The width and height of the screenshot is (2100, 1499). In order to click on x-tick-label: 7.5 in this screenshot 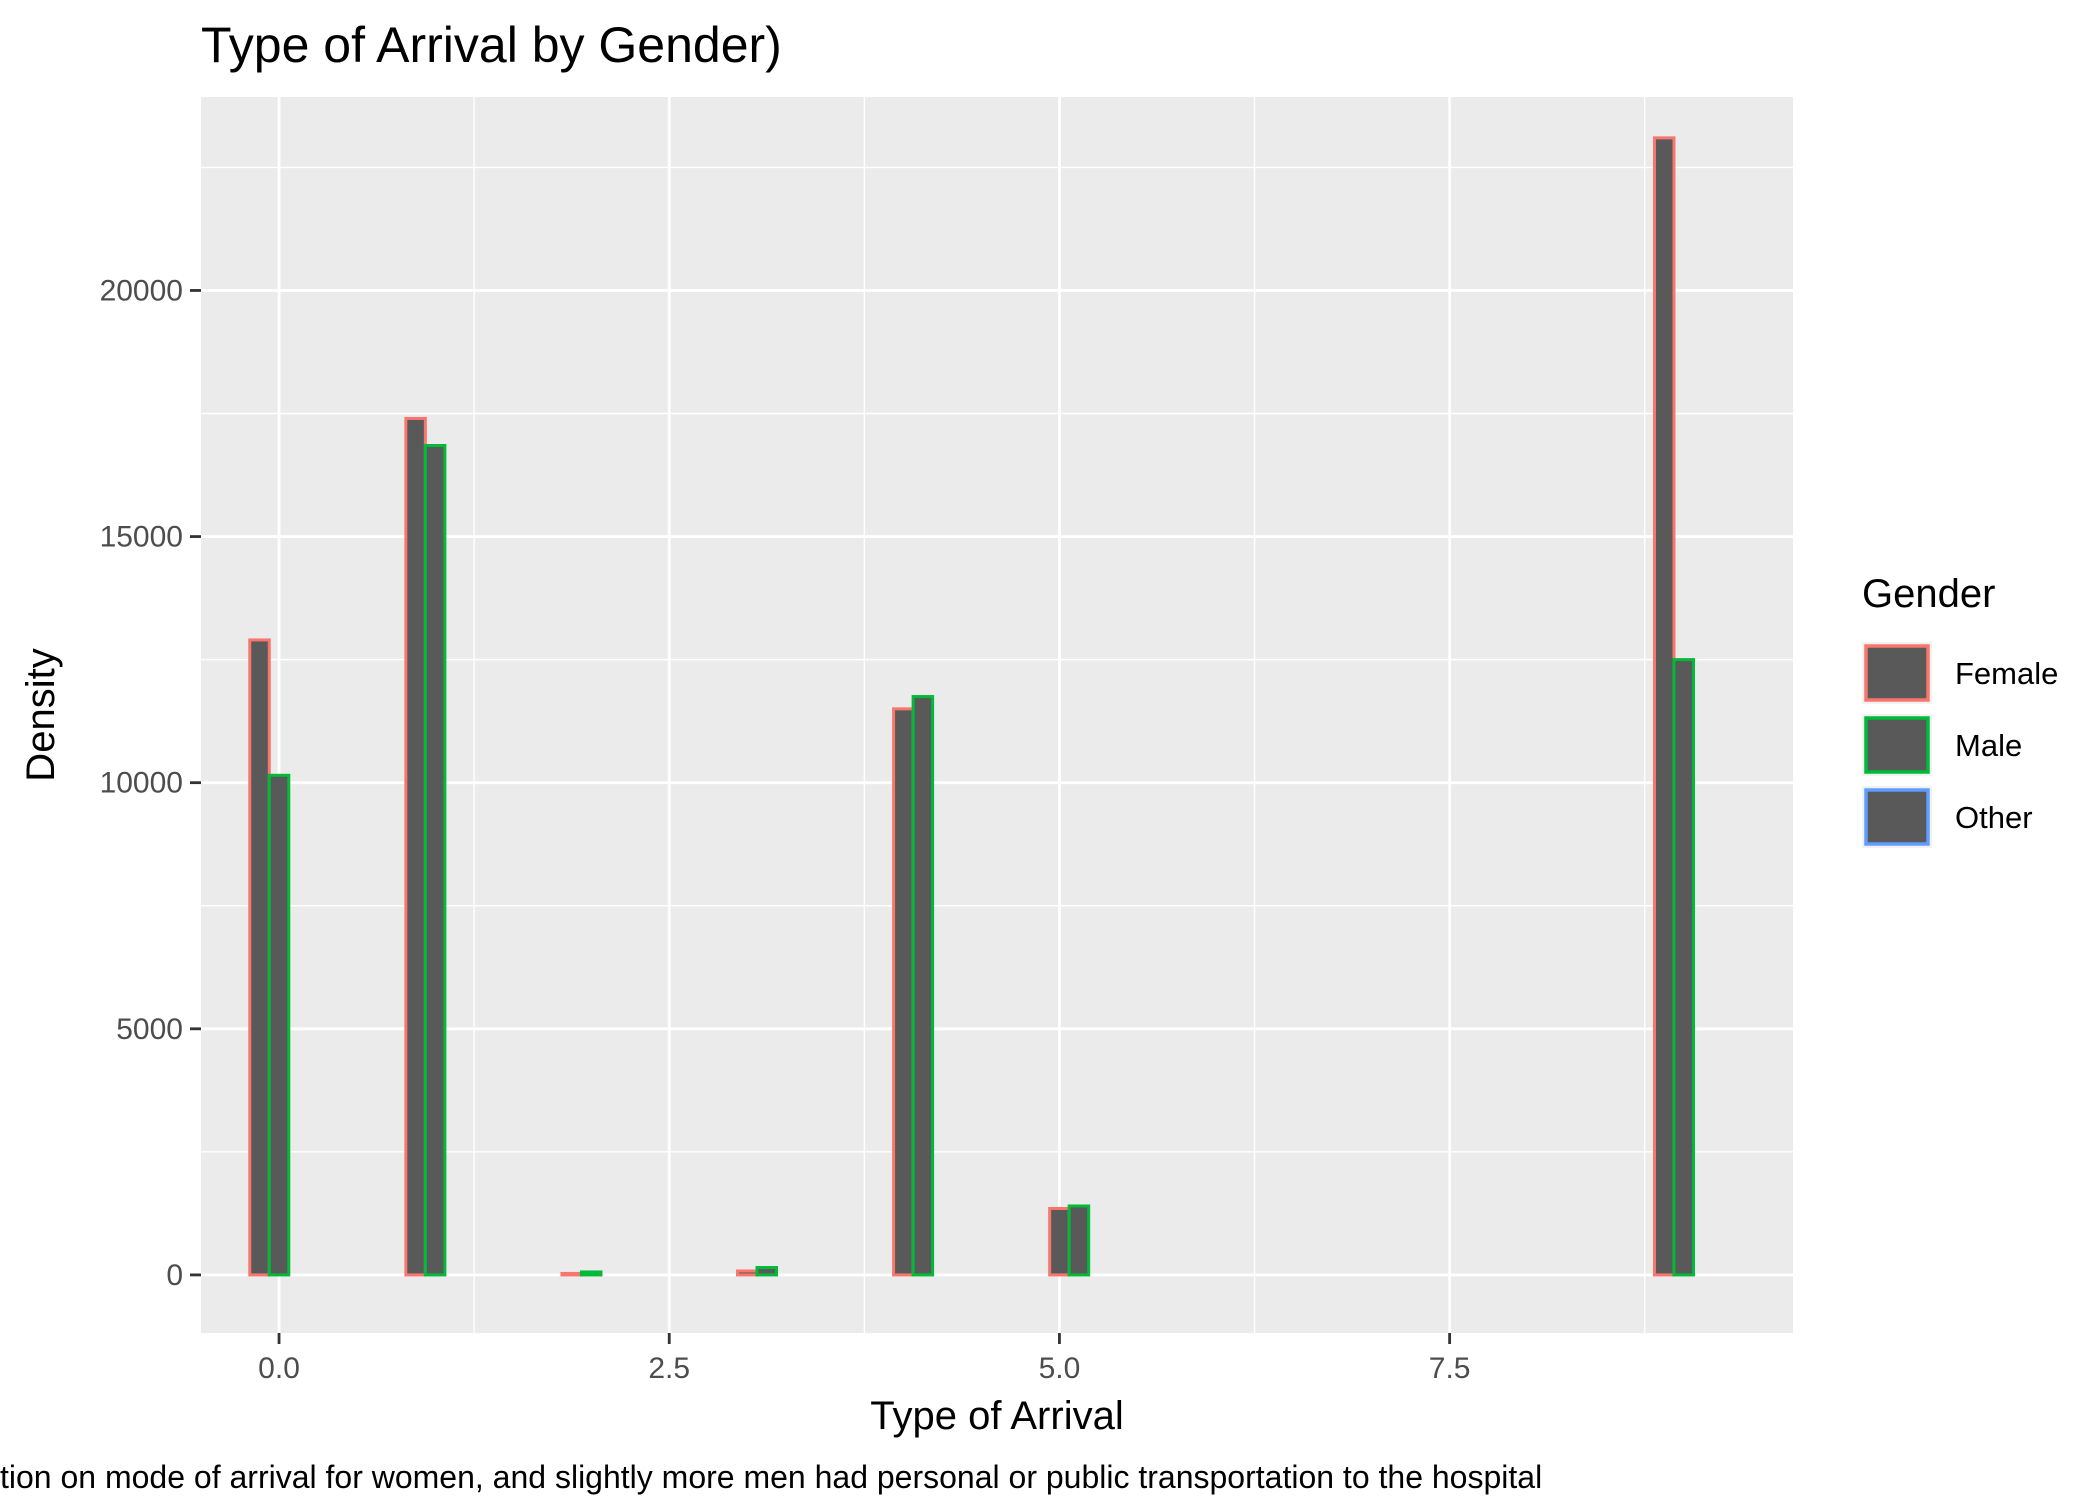, I will do `click(1450, 1368)`.